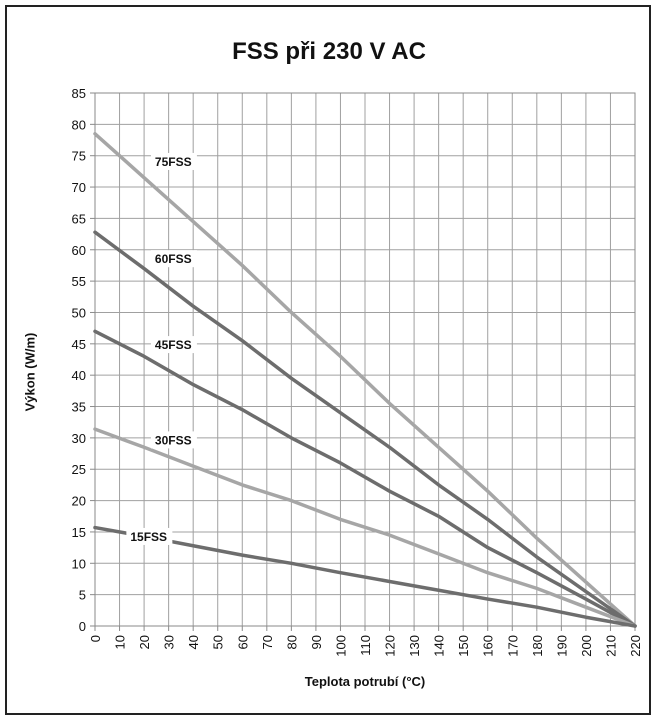  Describe the element at coordinates (79, 156) in the screenshot. I see `y-tick-label: 75` at that location.